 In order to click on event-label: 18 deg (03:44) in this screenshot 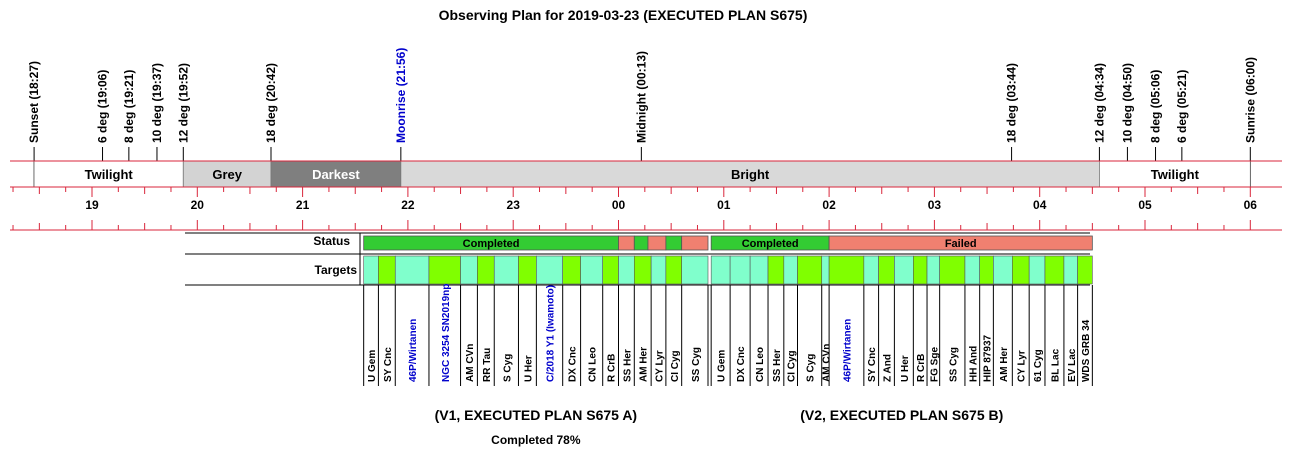, I will do `click(1012, 103)`.